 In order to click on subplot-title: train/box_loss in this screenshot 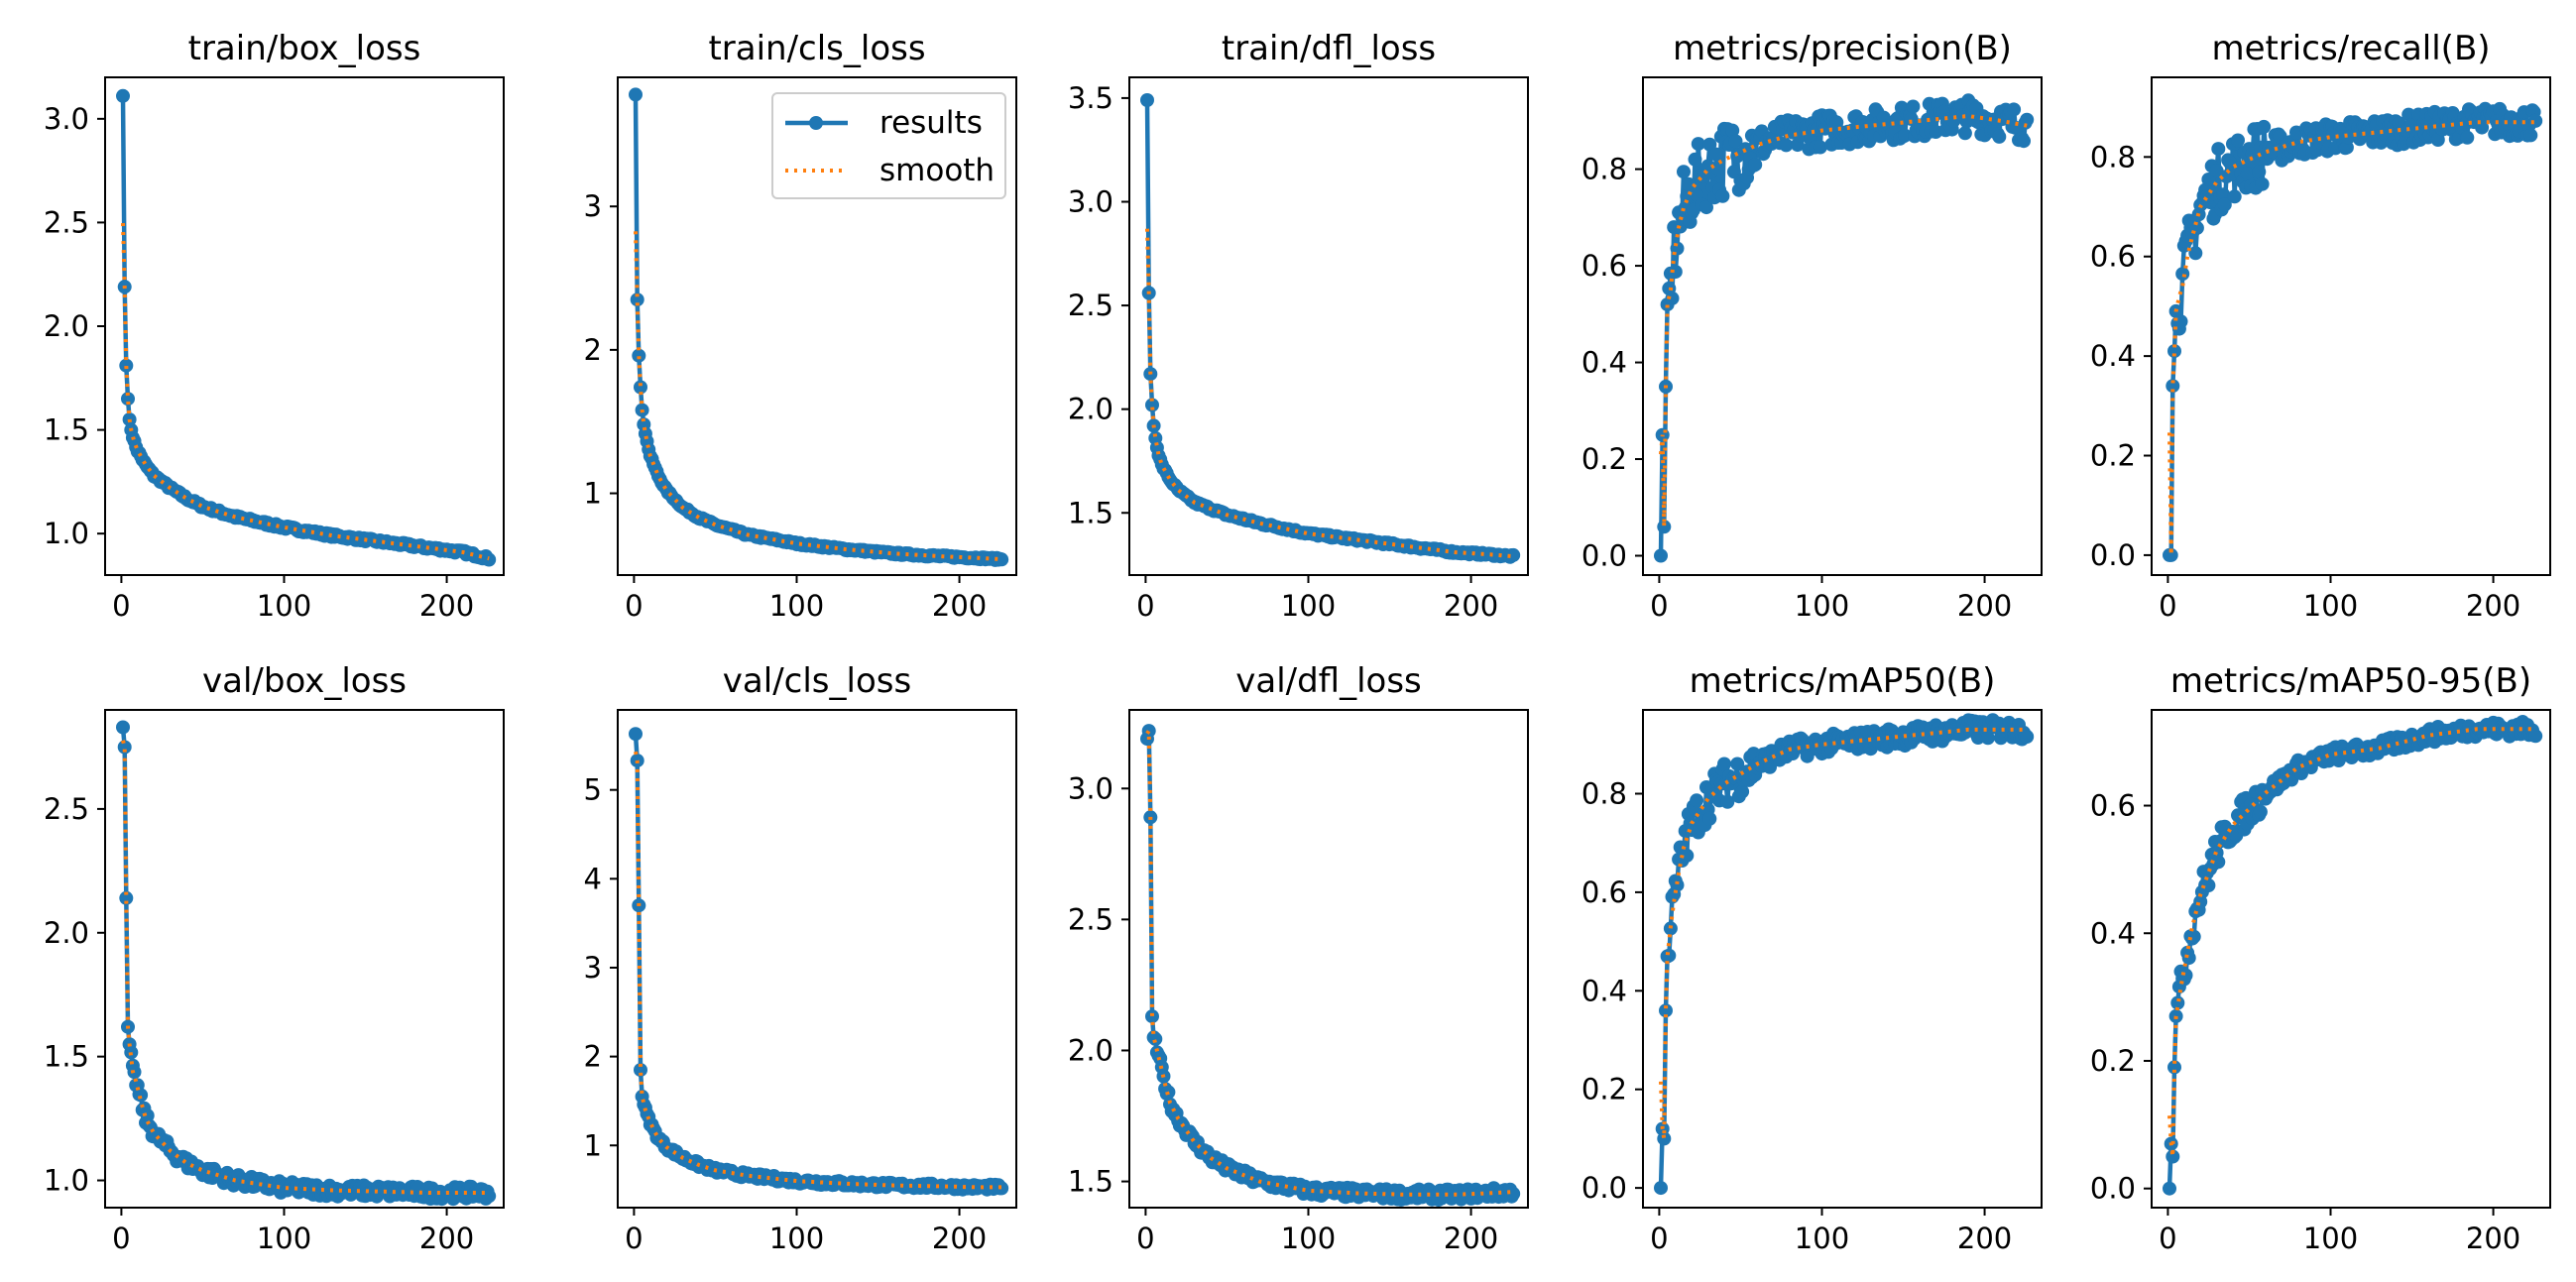, I will do `click(304, 48)`.